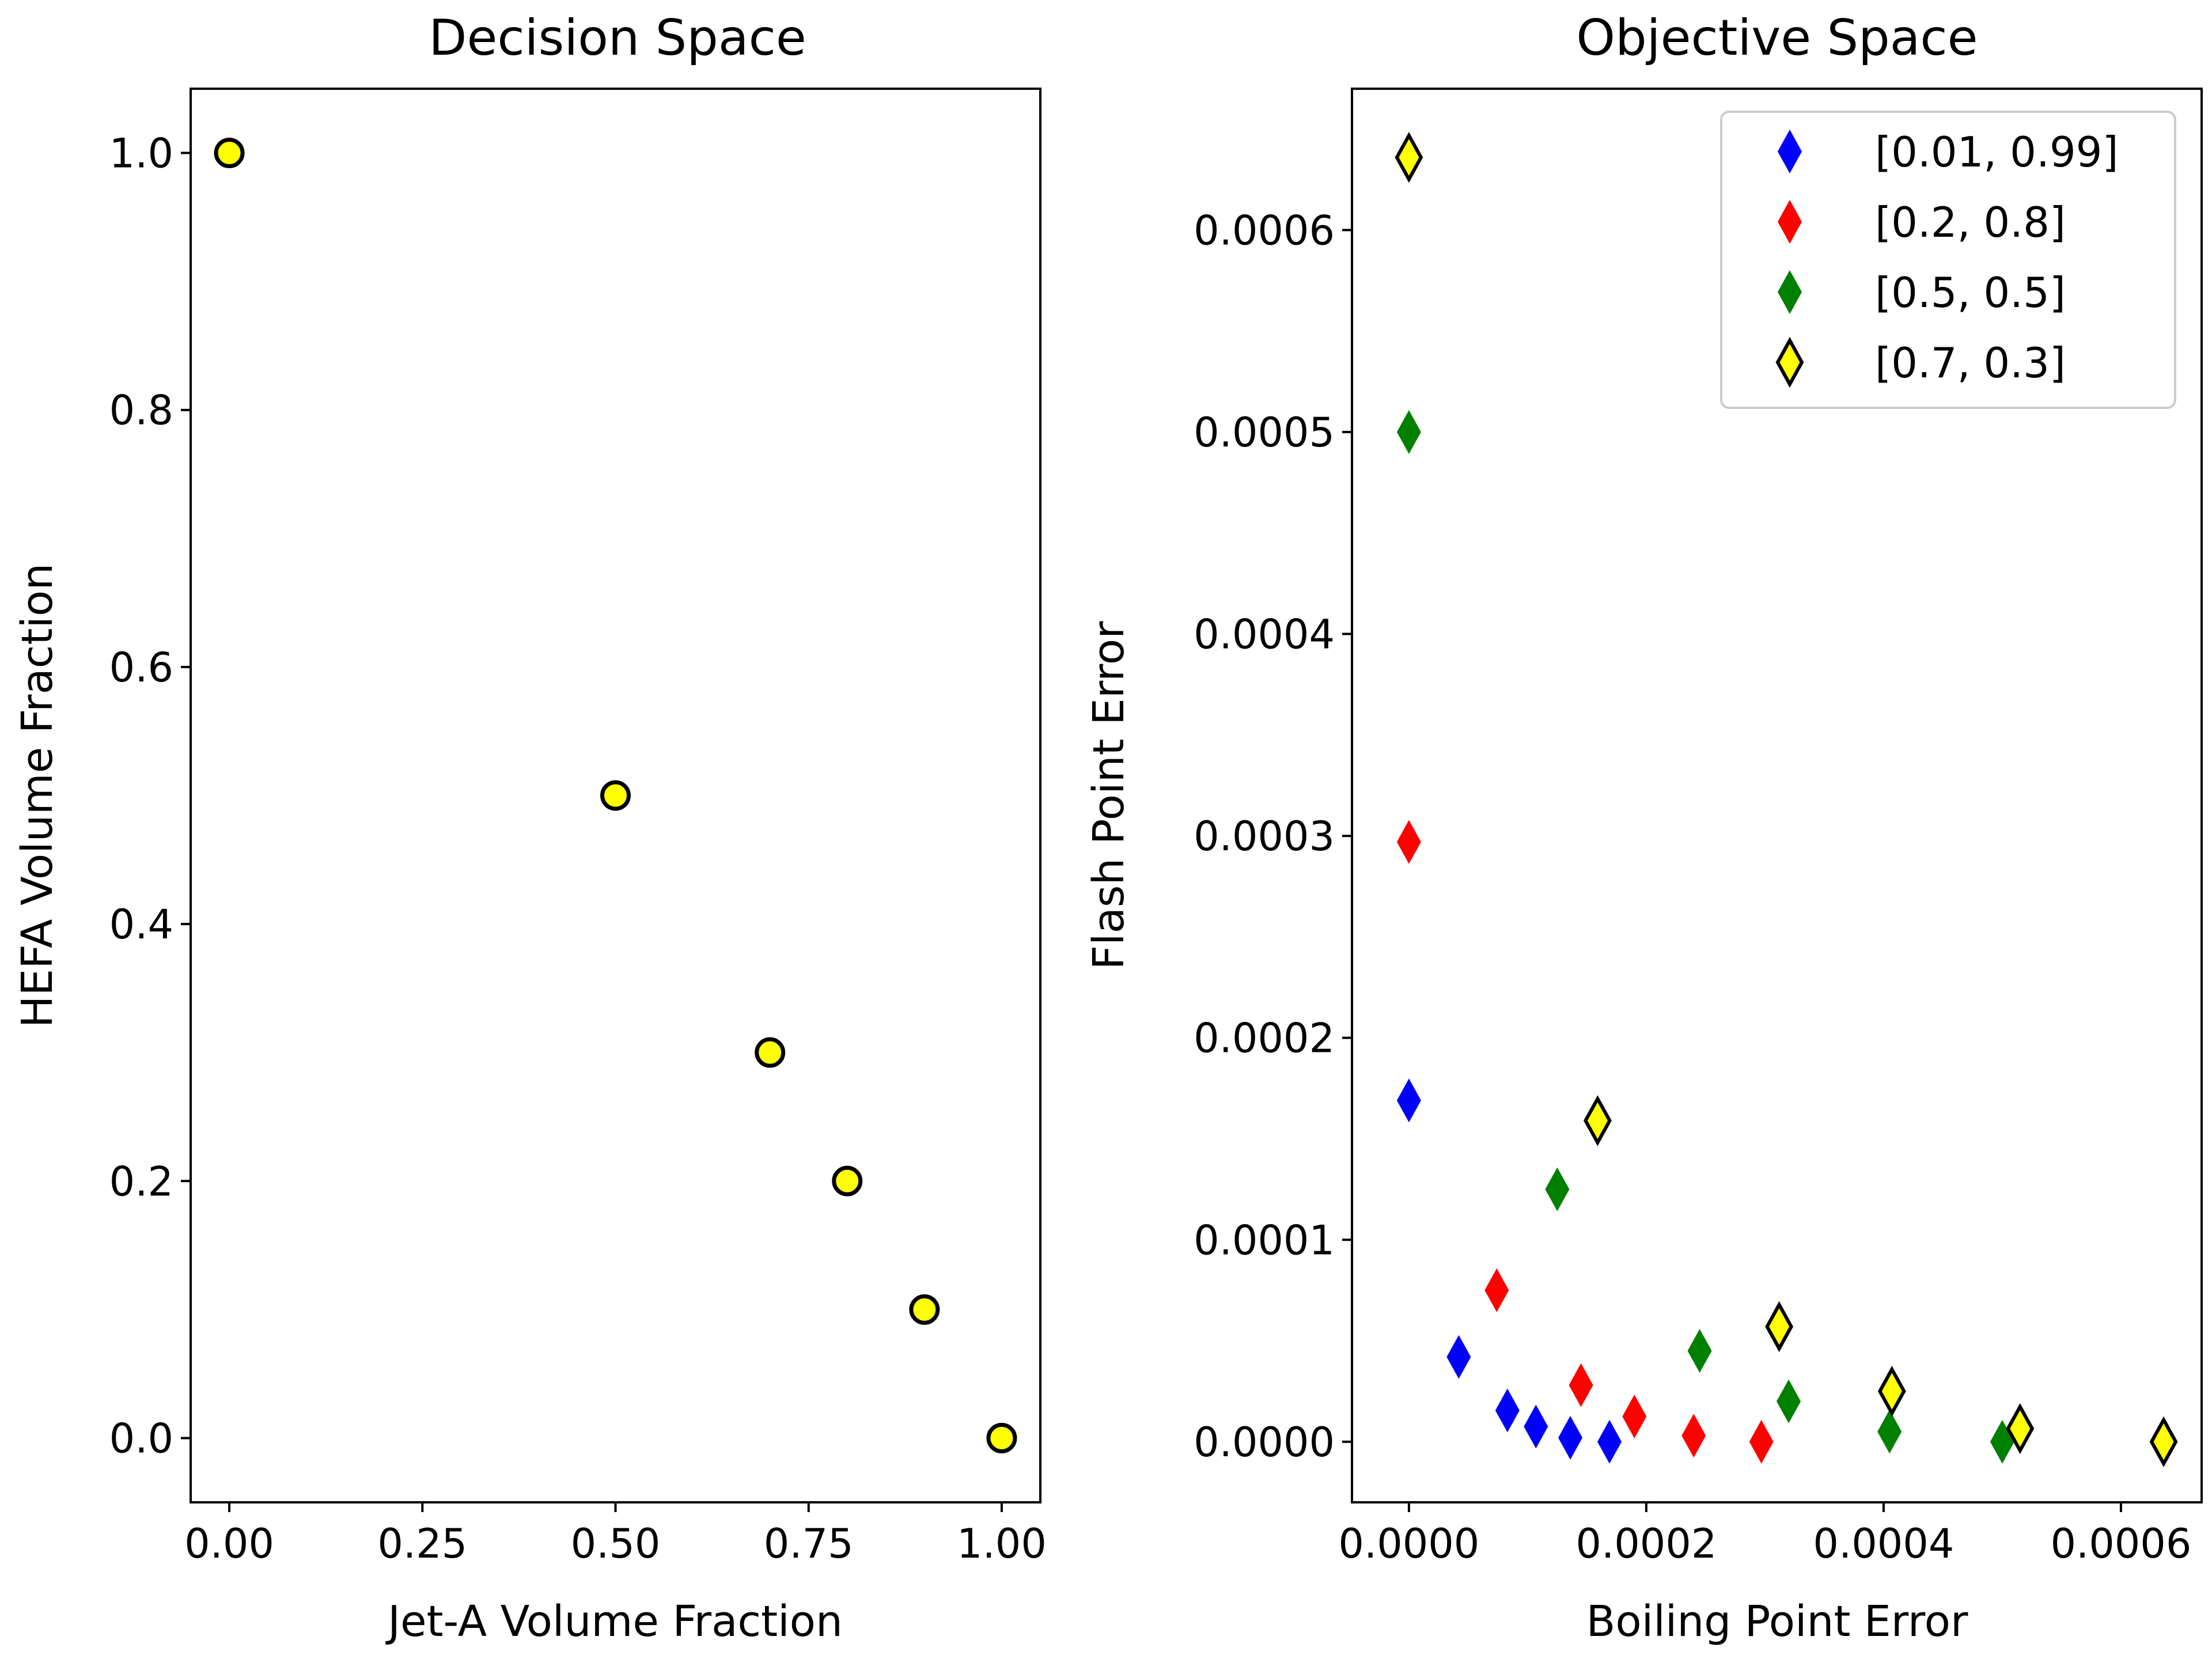 The width and height of the screenshot is (2212, 1659). Describe the element at coordinates (1264, 1443) in the screenshot. I see `objective-space-y-tick-label: 0.0000` at that location.